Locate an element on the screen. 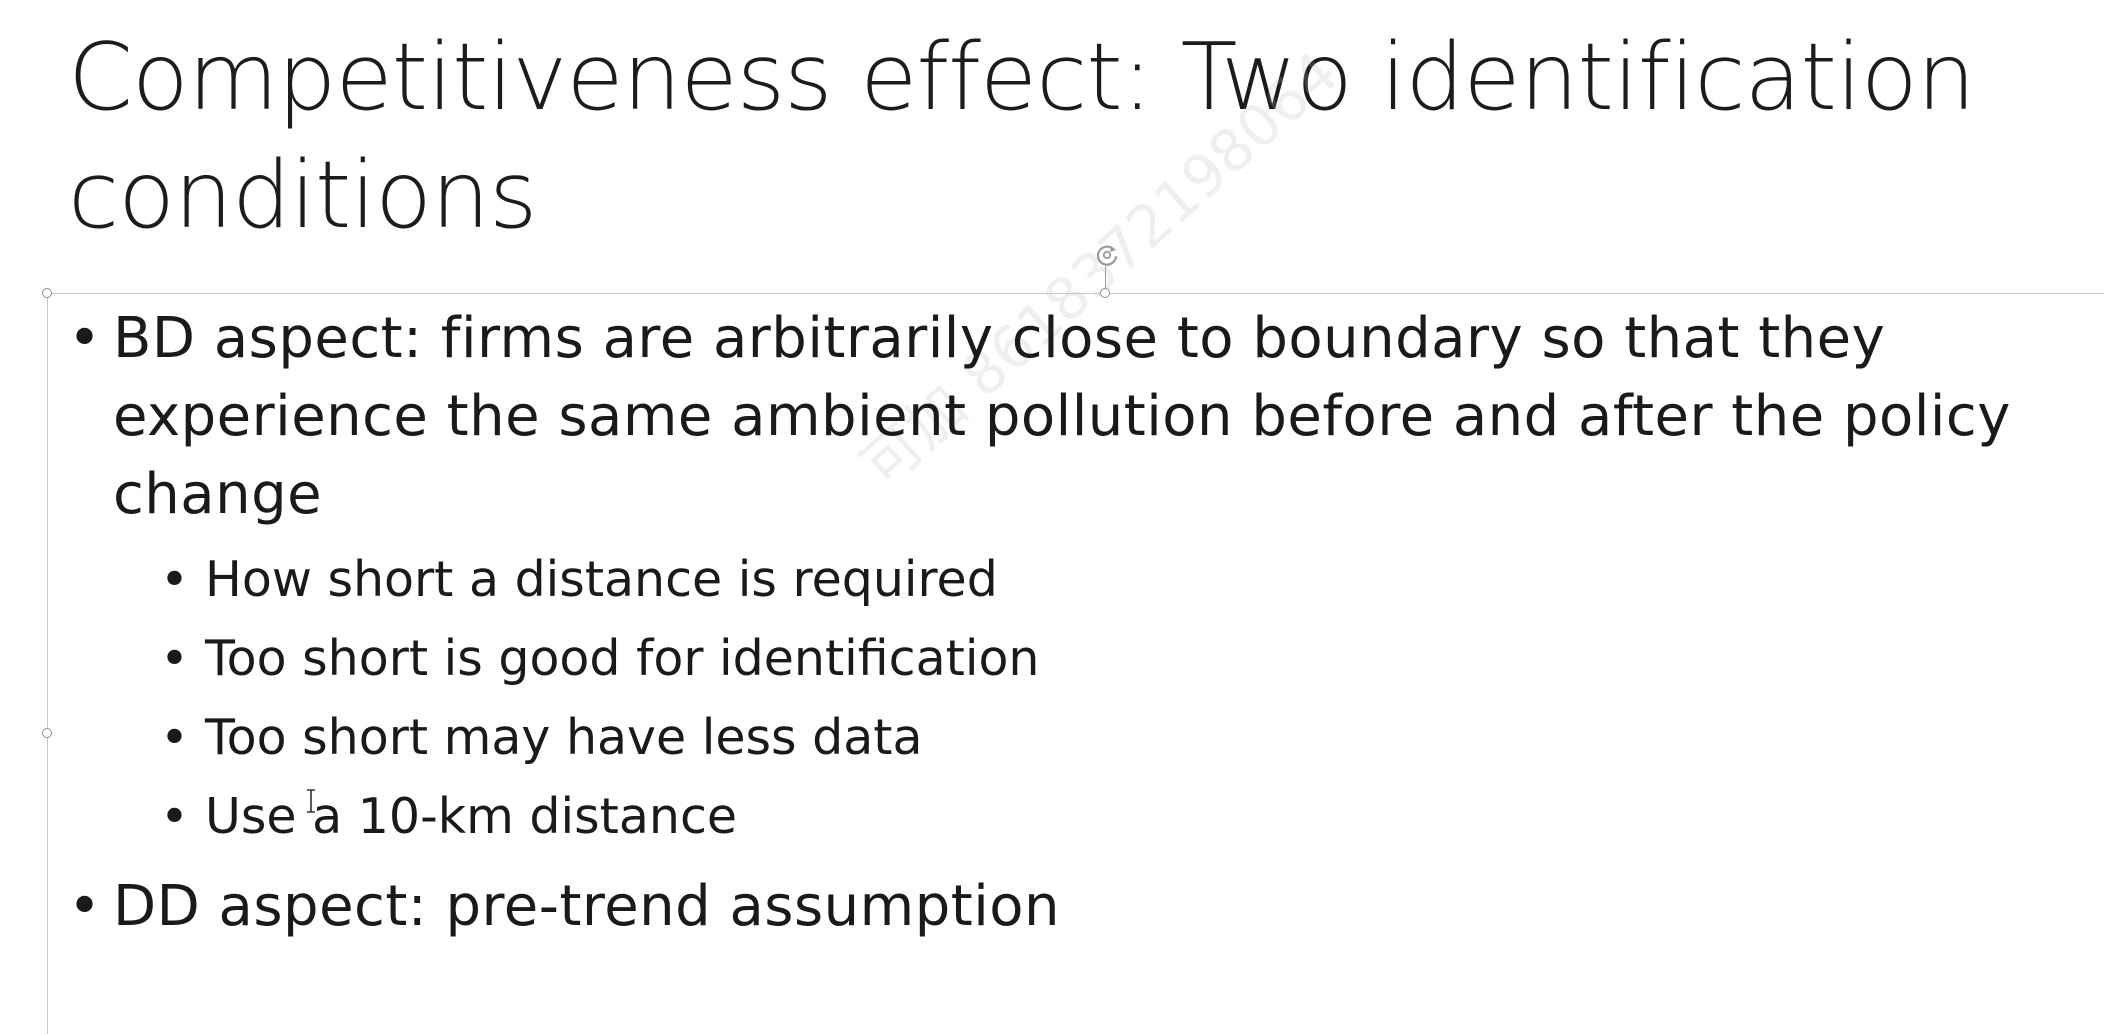 This screenshot has width=2104, height=1034. textbox-frame-top is located at coordinates (1075, 293).